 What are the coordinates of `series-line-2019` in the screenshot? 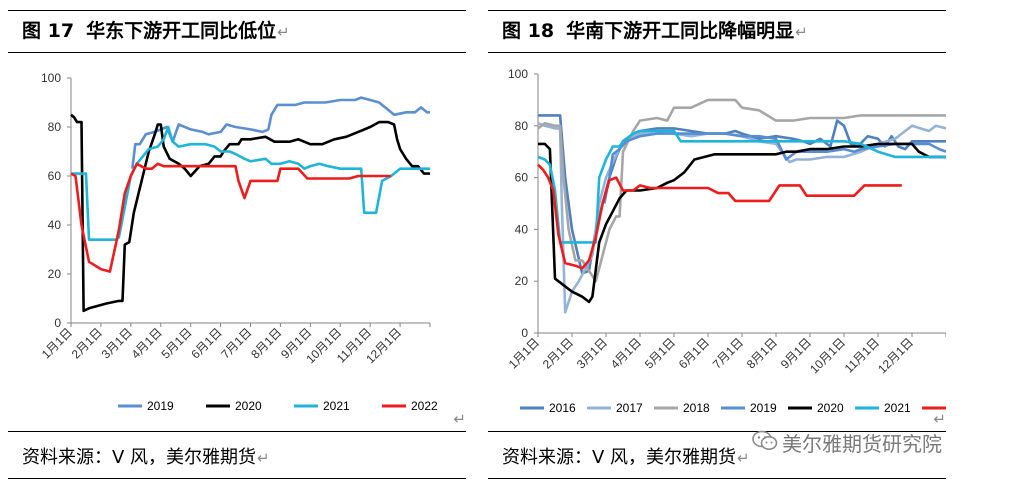 It's located at (280, 132).